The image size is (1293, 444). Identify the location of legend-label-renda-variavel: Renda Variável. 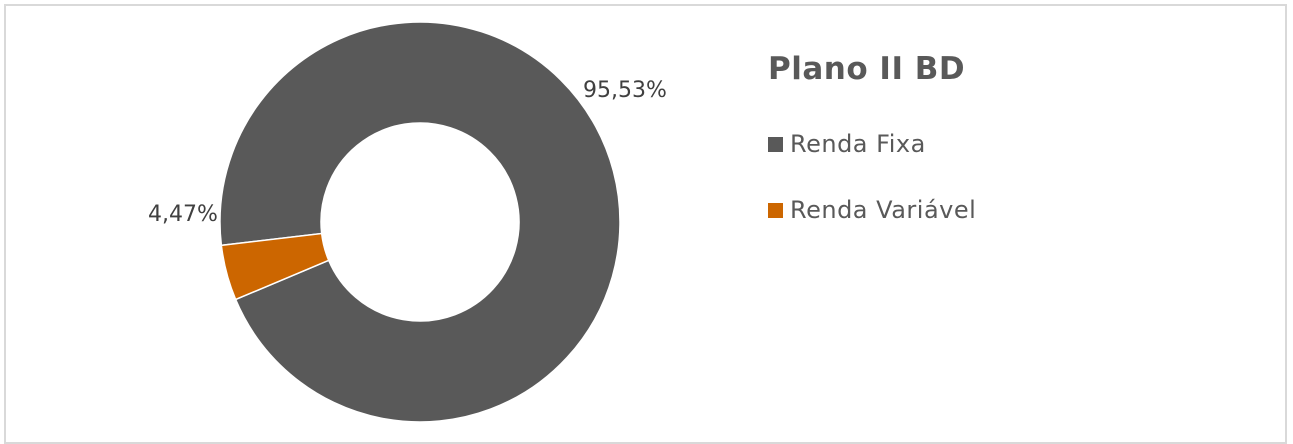
(883, 210).